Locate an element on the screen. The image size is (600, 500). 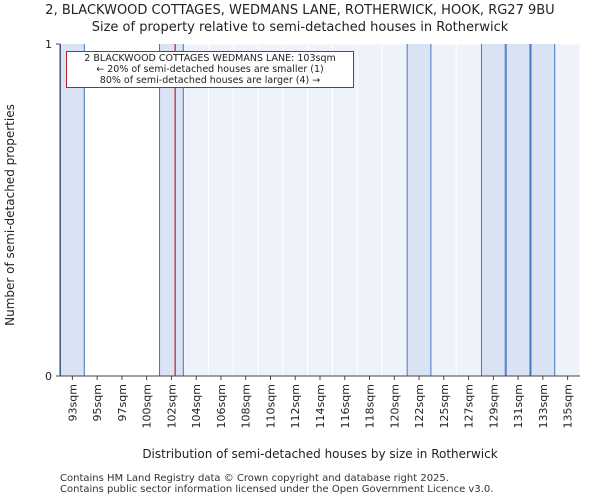
bar-131sqm is located at coordinates (518, 210).